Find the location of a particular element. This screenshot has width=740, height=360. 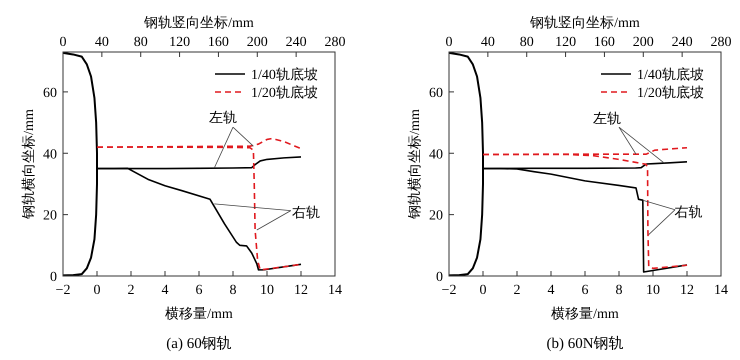

text: (a) 60钢轨 is located at coordinates (199, 343).